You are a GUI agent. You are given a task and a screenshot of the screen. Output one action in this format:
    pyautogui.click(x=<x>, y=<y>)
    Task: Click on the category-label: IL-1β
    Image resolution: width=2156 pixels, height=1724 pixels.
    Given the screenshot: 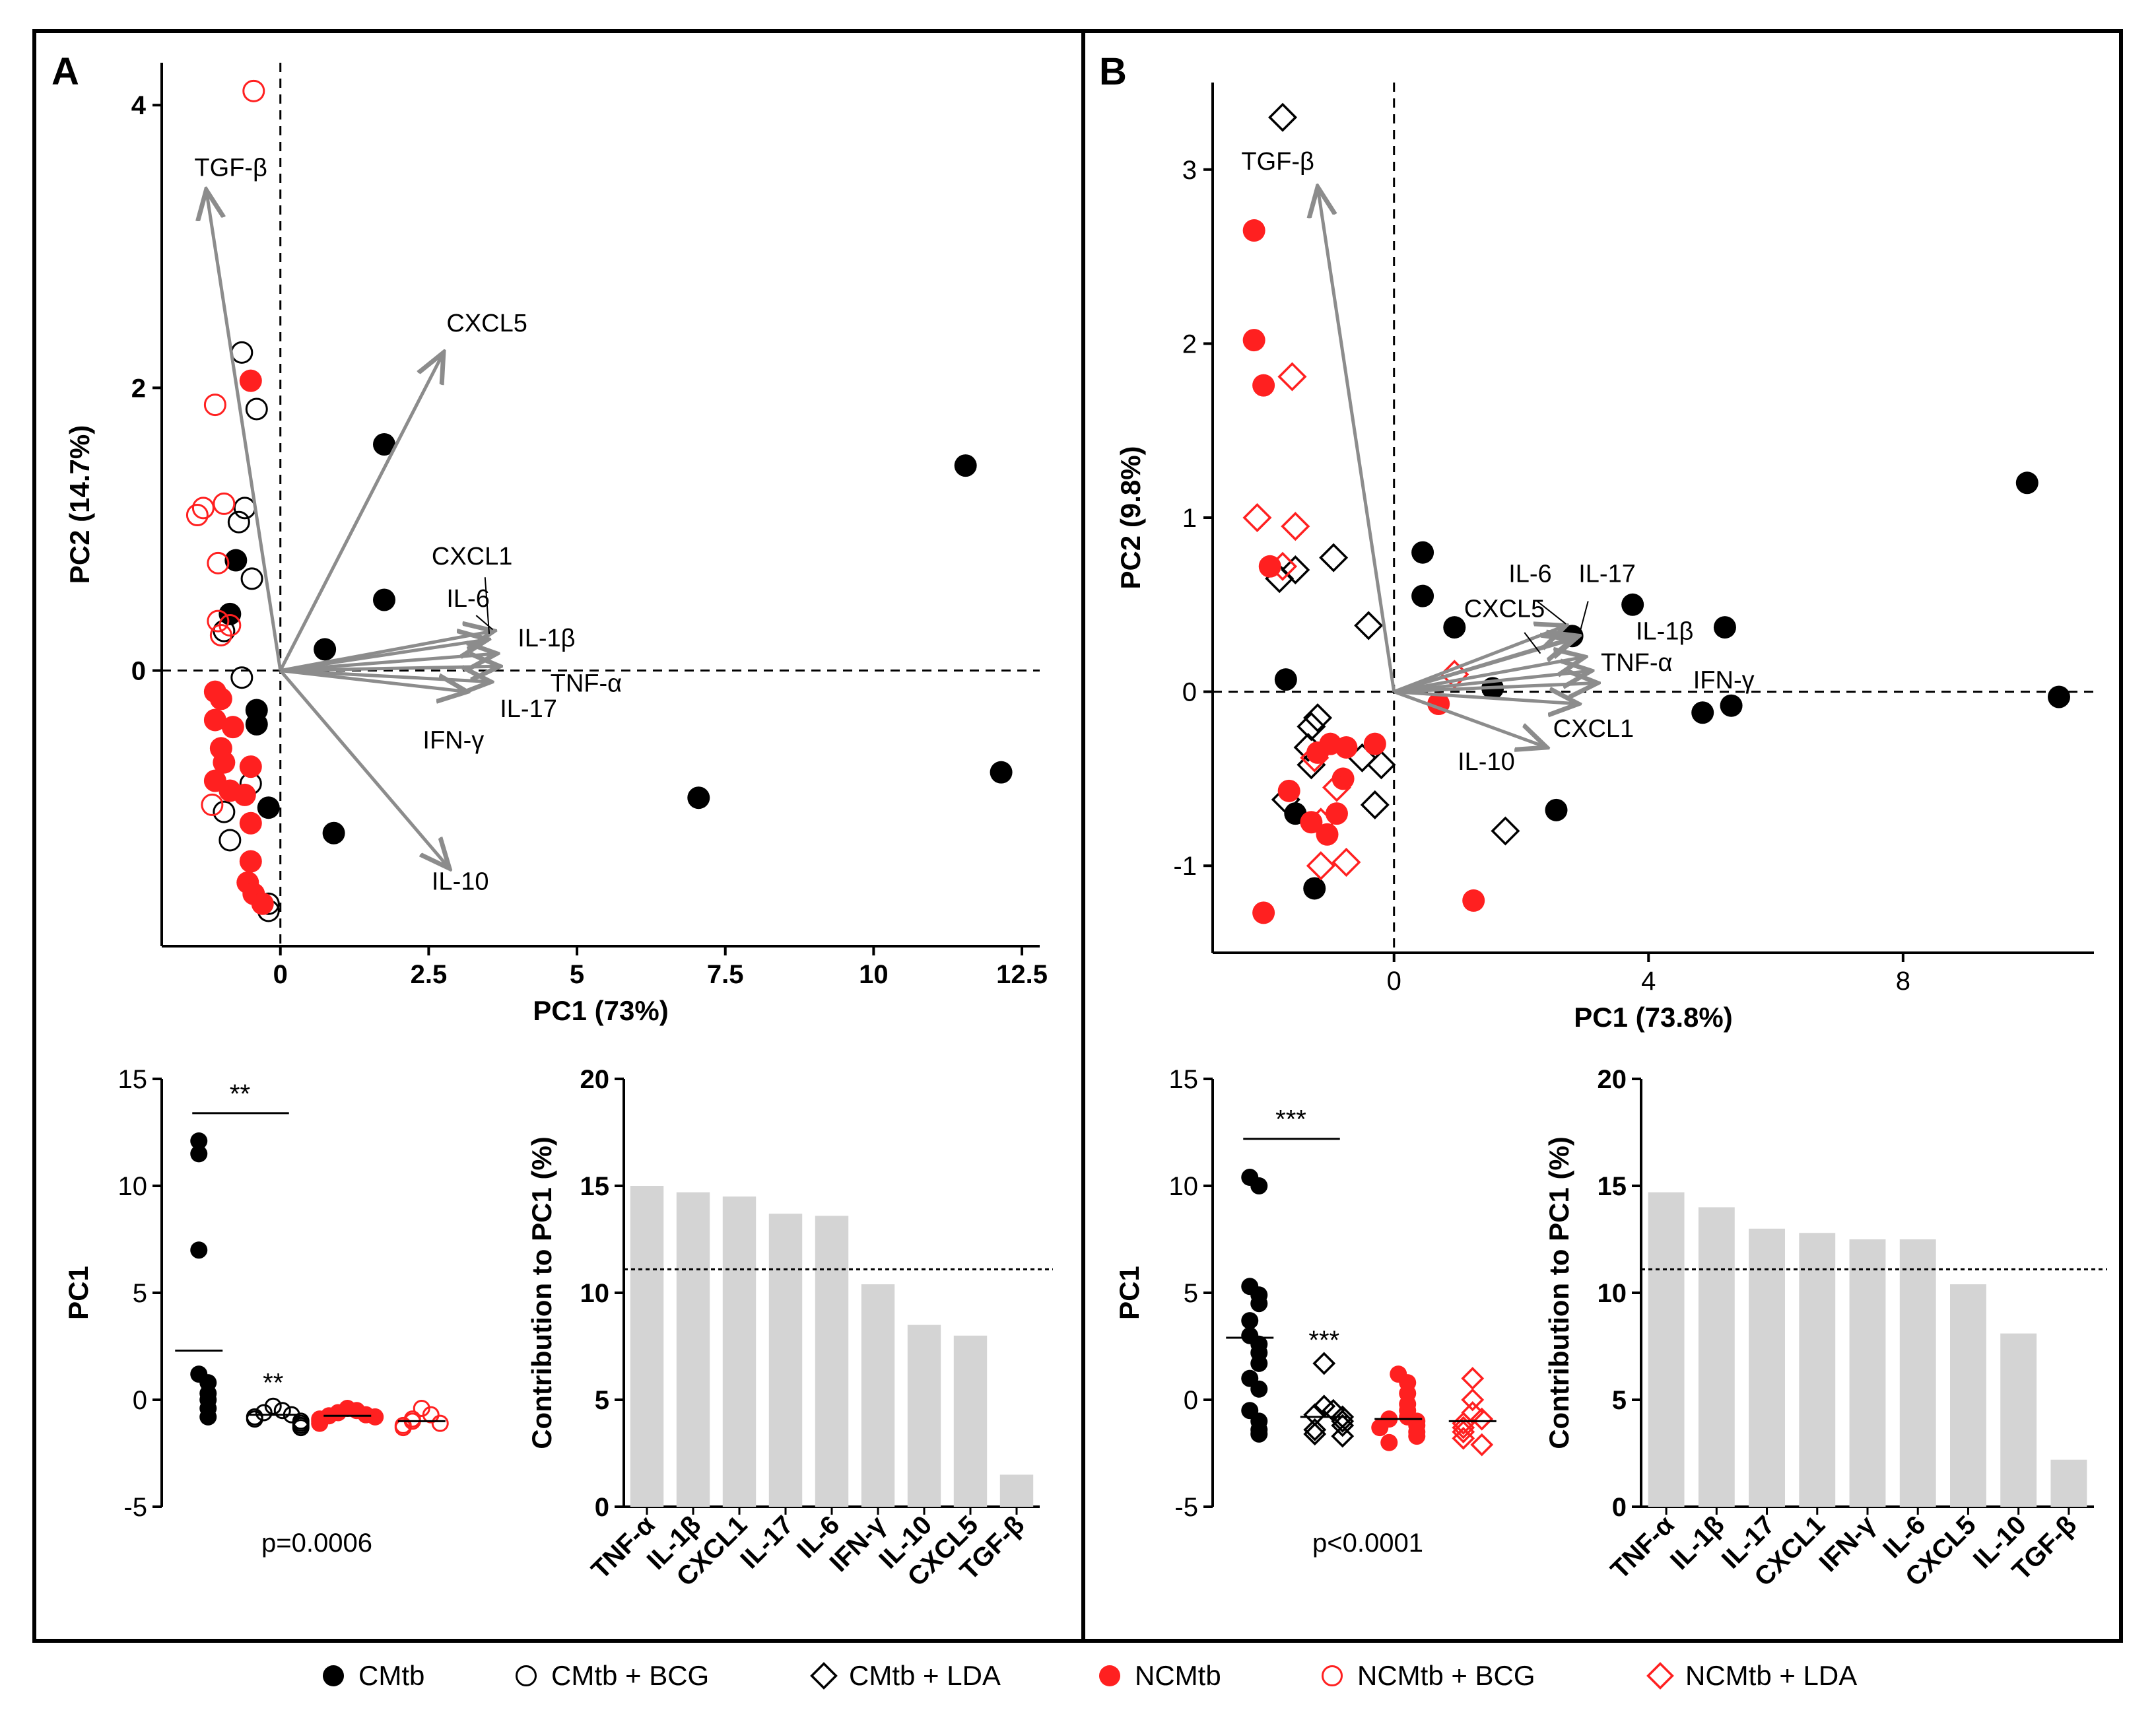 What is the action you would take?
    pyautogui.click(x=1697, y=1542)
    